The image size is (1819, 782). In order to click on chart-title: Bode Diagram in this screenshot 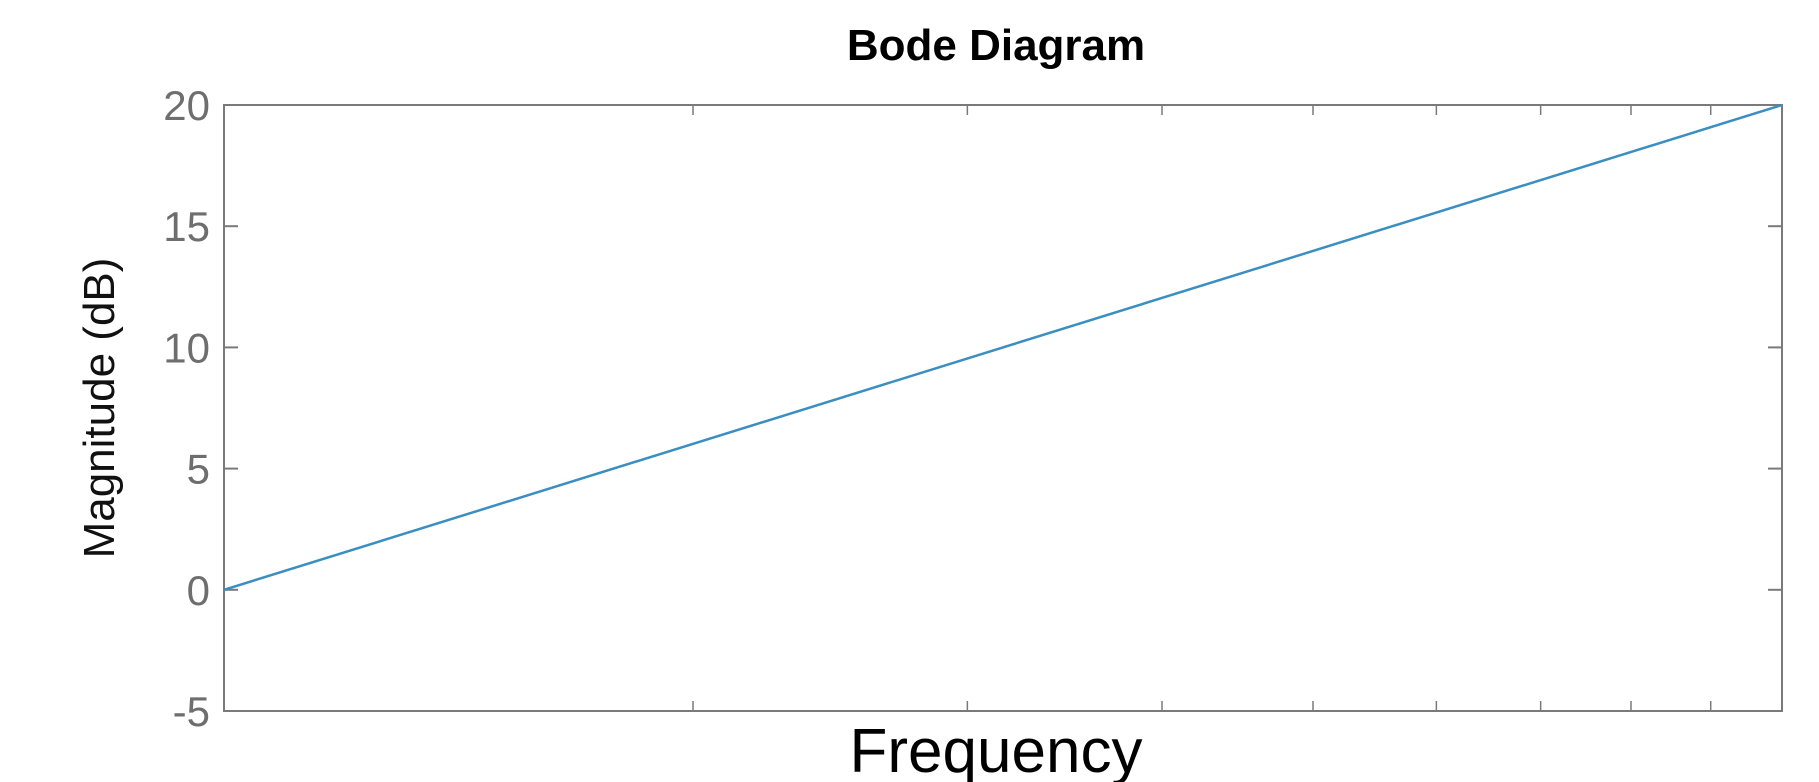, I will do `click(996, 45)`.